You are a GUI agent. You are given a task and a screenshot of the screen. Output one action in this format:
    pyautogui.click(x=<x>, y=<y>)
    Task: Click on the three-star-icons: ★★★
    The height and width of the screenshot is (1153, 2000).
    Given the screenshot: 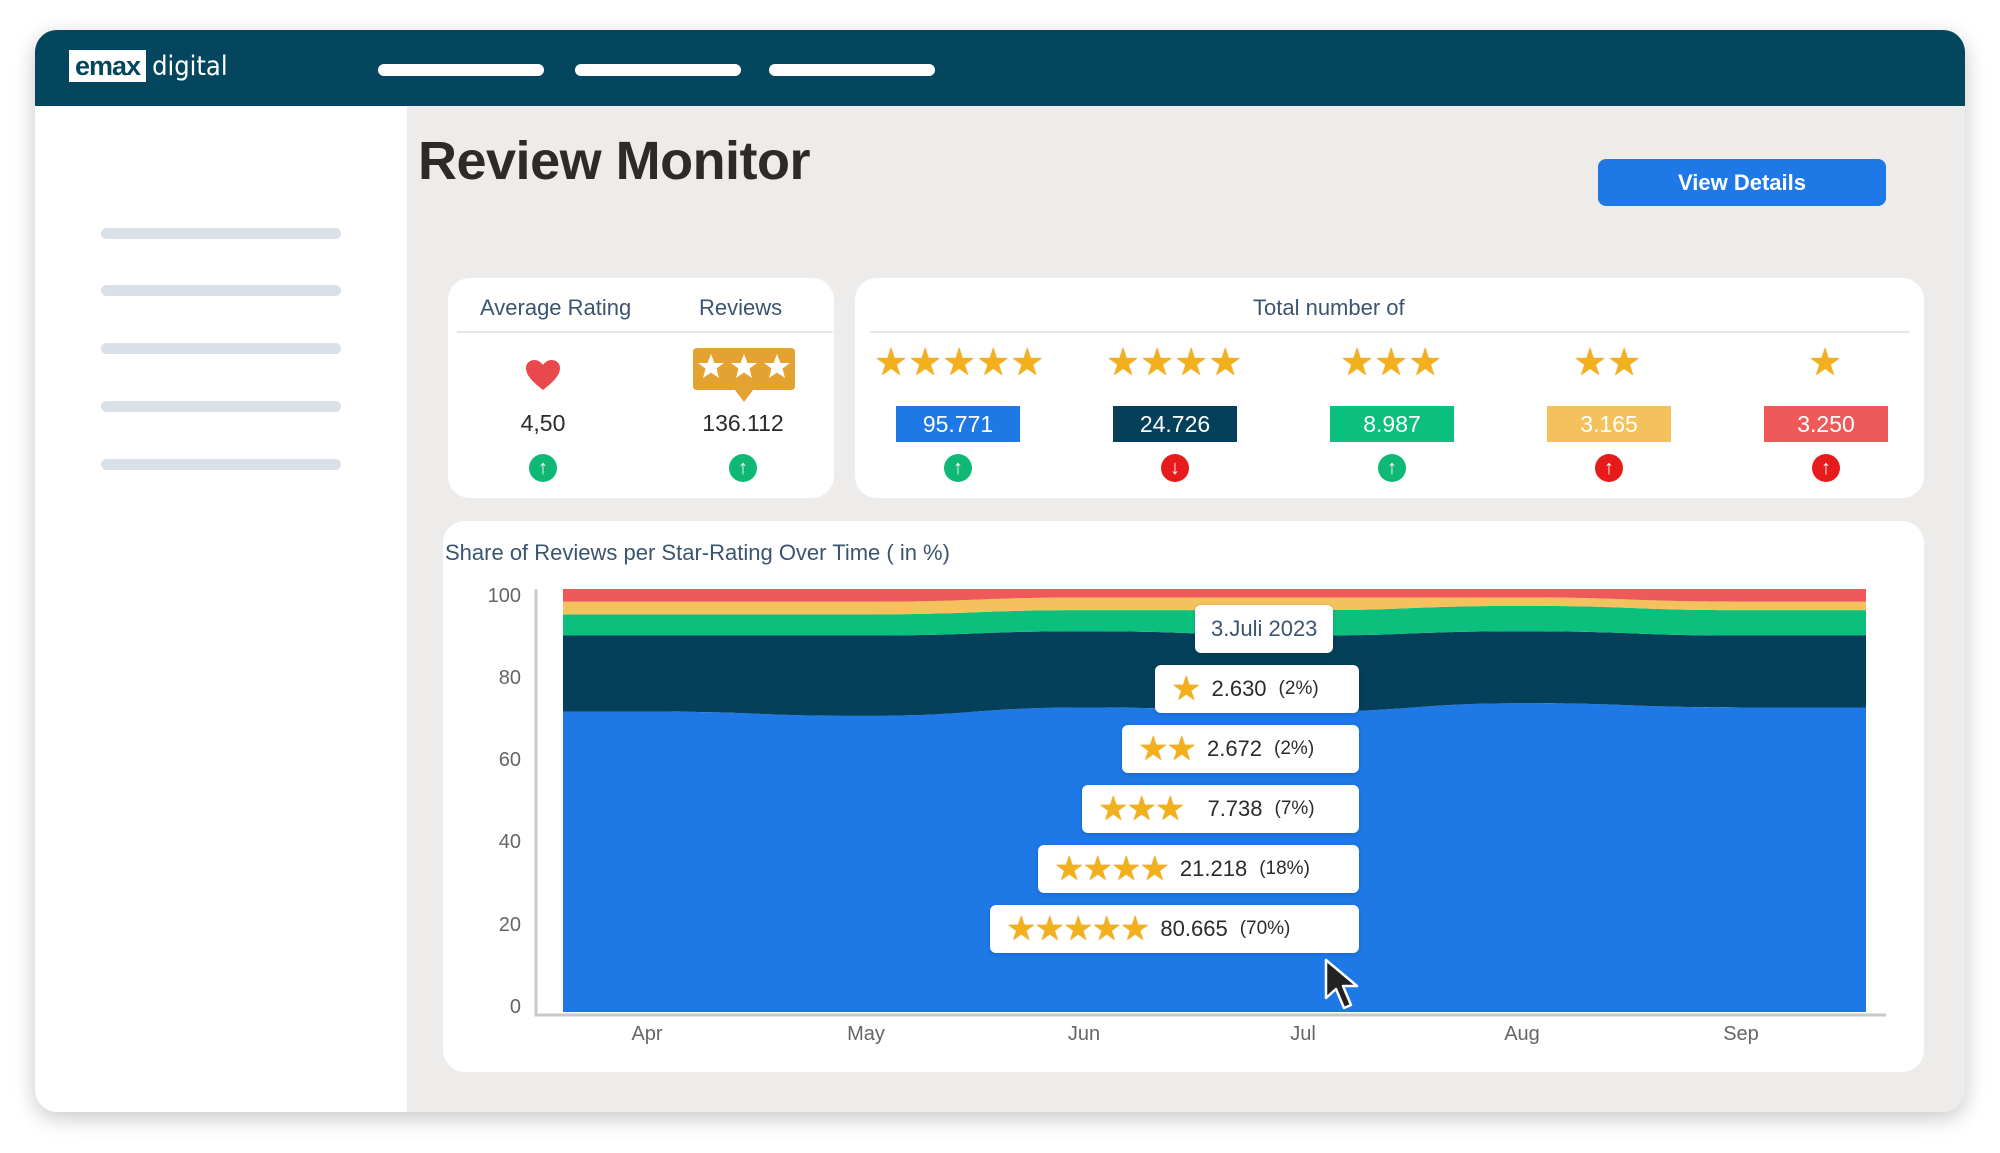 What is the action you would take?
    pyautogui.click(x=1391, y=363)
    